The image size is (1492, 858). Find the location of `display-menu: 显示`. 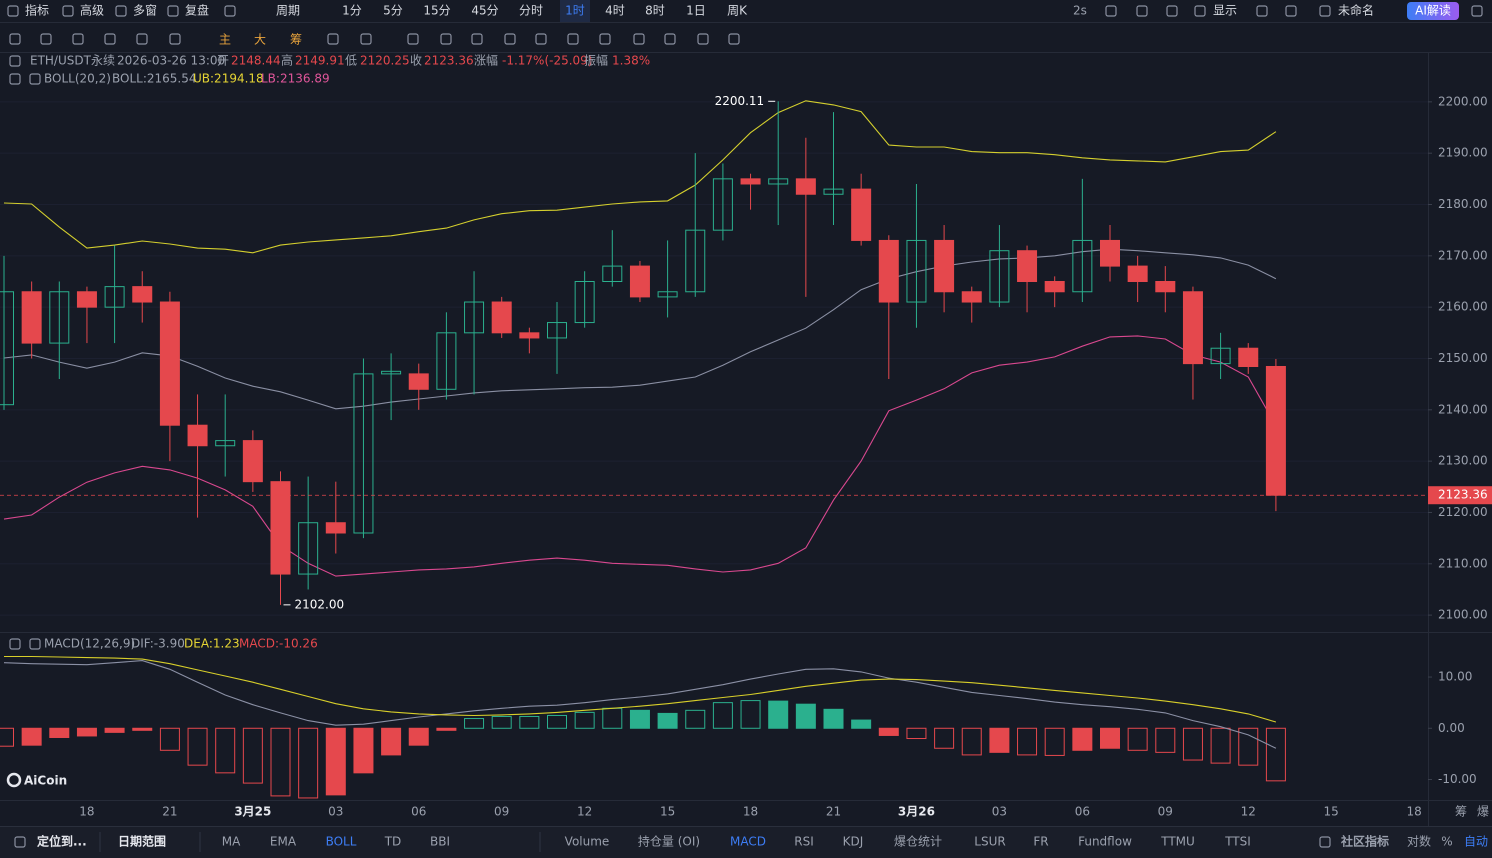

display-menu: 显示 is located at coordinates (1225, 11).